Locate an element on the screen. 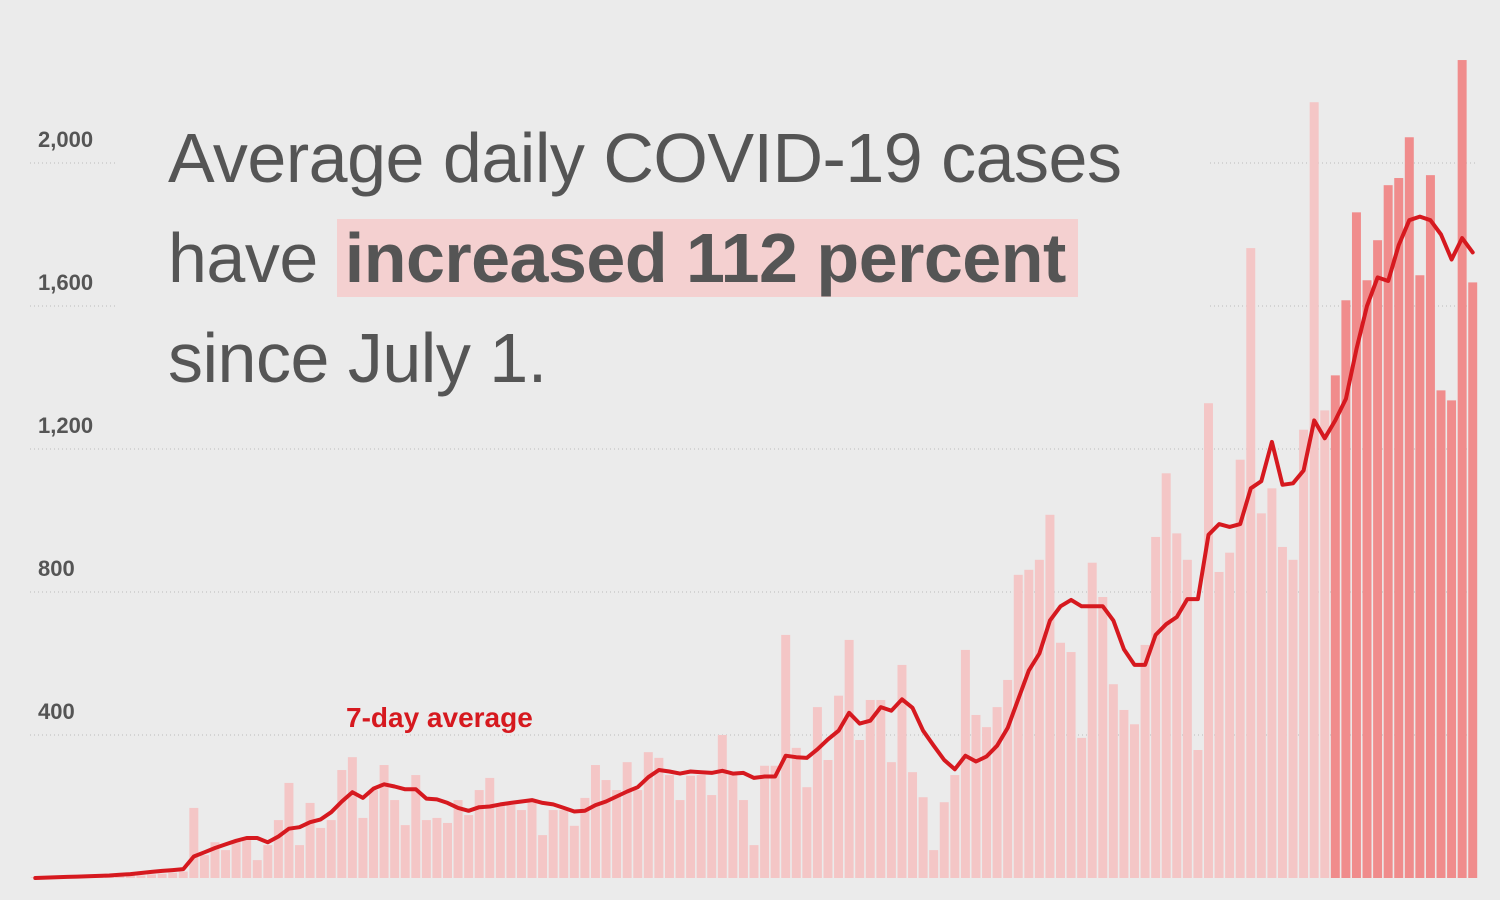 The width and height of the screenshot is (1500, 900). line-label: 7-day average is located at coordinates (439, 717).